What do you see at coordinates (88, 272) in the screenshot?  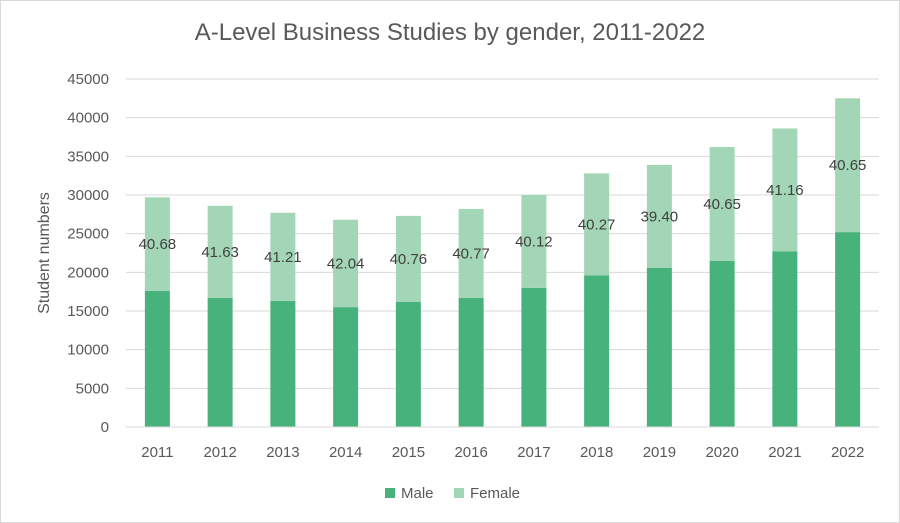 I see `y-tick-label: 20000` at bounding box center [88, 272].